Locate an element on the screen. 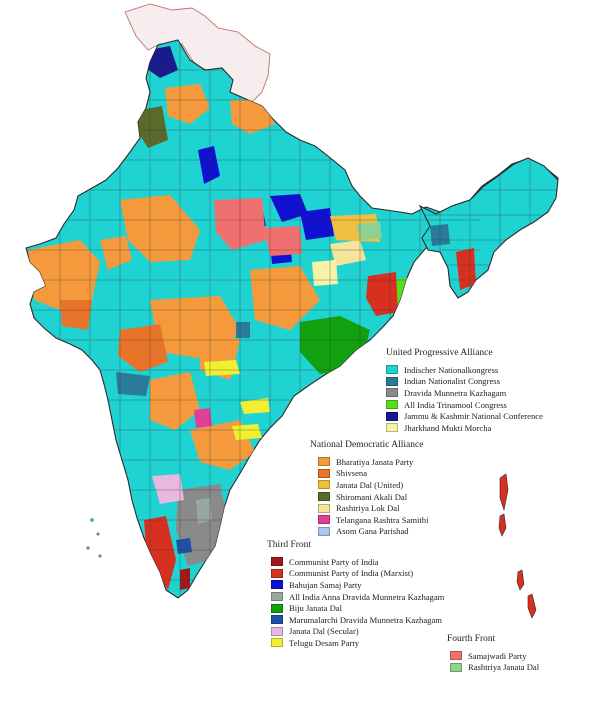 This screenshot has width=607, height=717. legend-group-title: Fourth Front is located at coordinates (471, 639).